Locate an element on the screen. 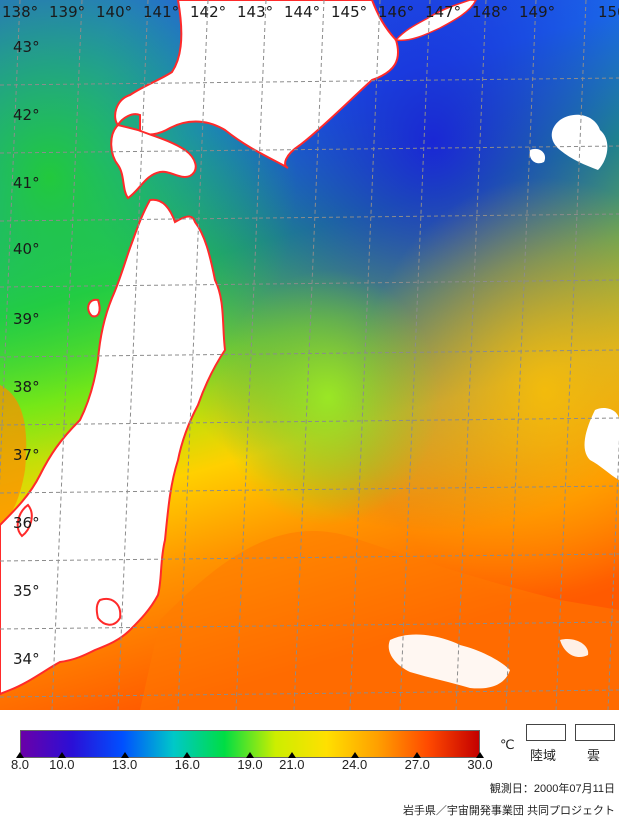  warm-western-patch is located at coordinates (13, 455).